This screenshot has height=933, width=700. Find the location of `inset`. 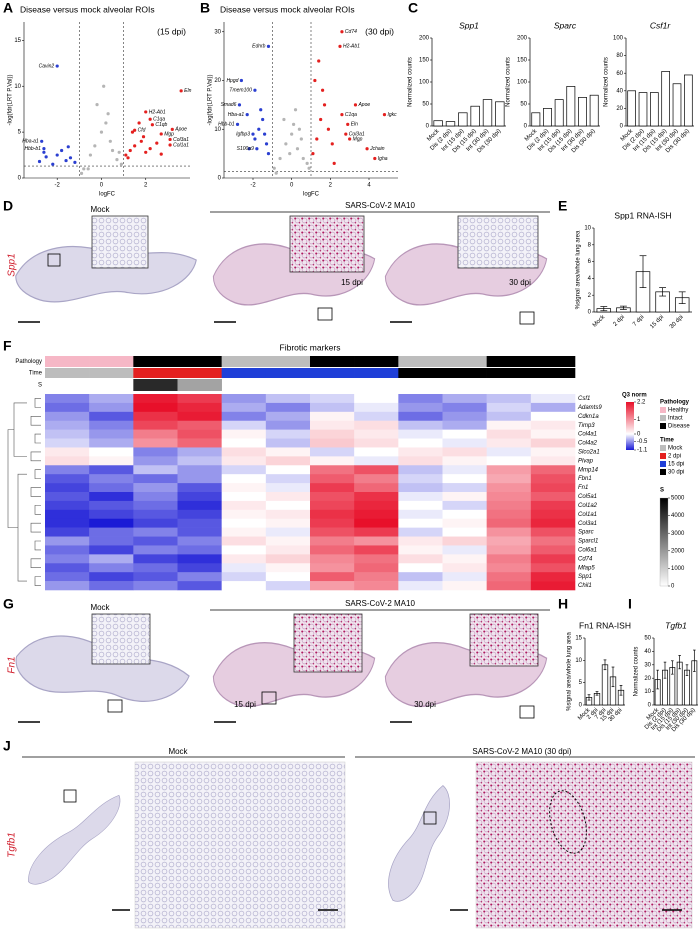

inset is located at coordinates (327, 244).